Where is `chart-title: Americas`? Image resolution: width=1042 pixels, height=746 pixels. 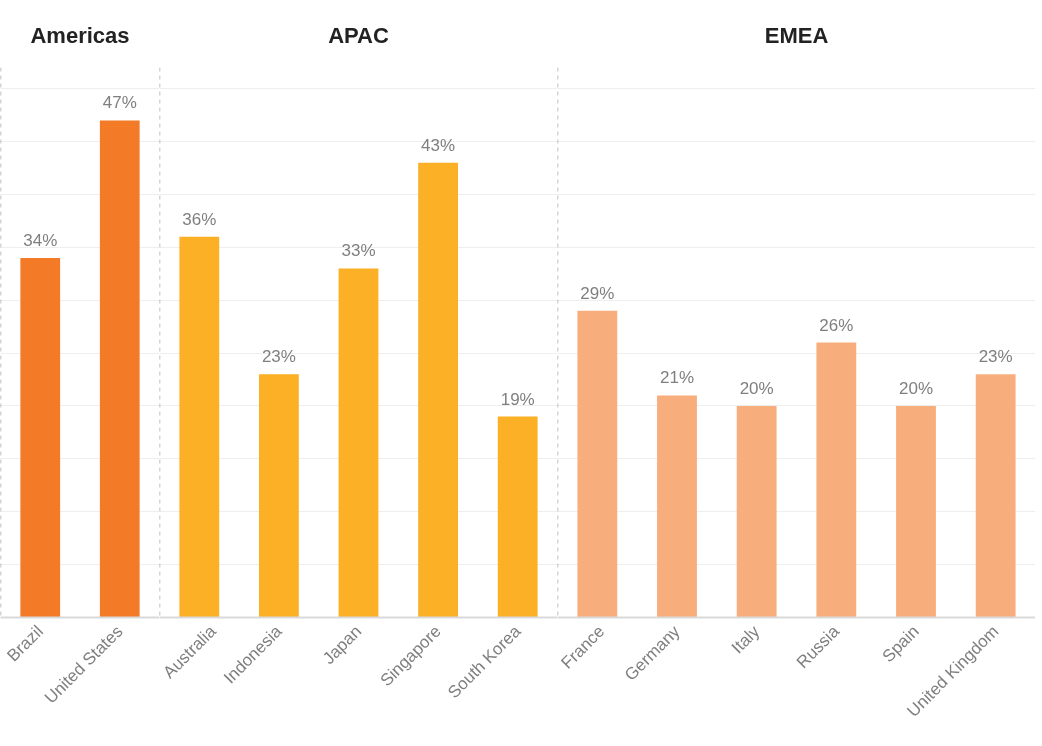
chart-title: Americas is located at coordinates (80, 35).